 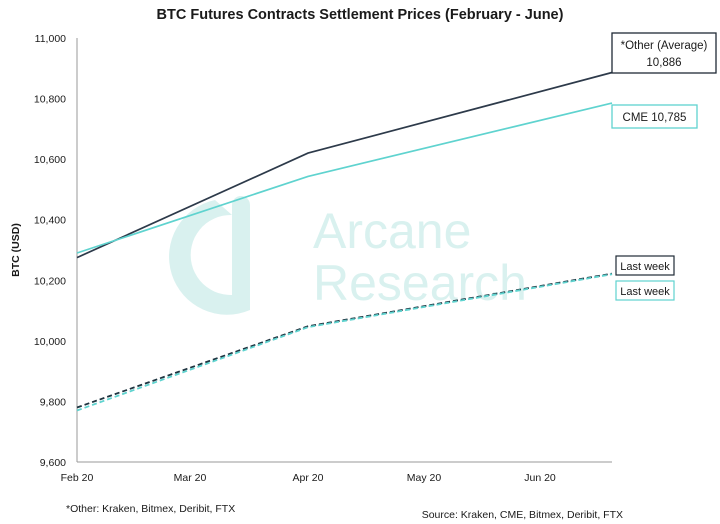 What do you see at coordinates (53, 402) in the screenshot?
I see `y-tick-label: 9,800` at bounding box center [53, 402].